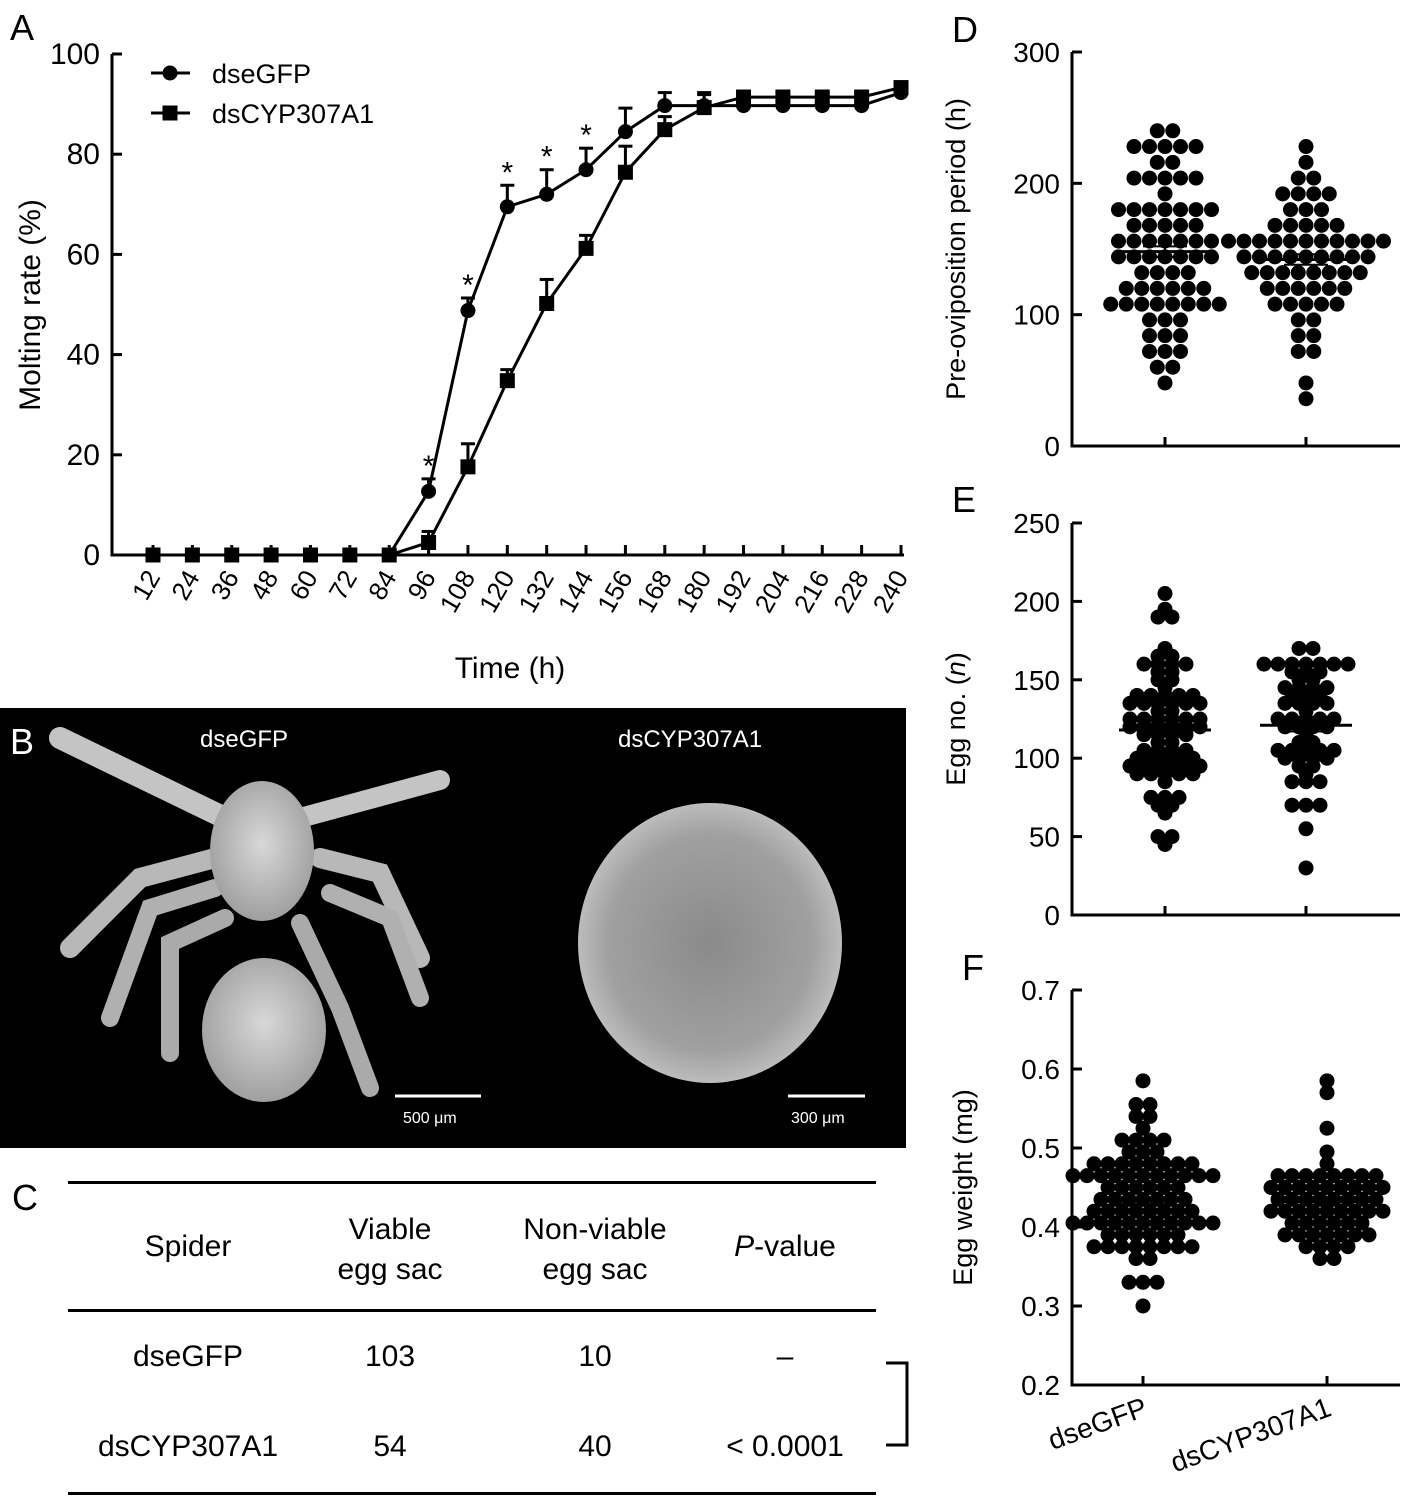 This screenshot has height=1507, width=1417. What do you see at coordinates (188, 1446) in the screenshot?
I see `table-cell-spider: dsCYP307A1` at bounding box center [188, 1446].